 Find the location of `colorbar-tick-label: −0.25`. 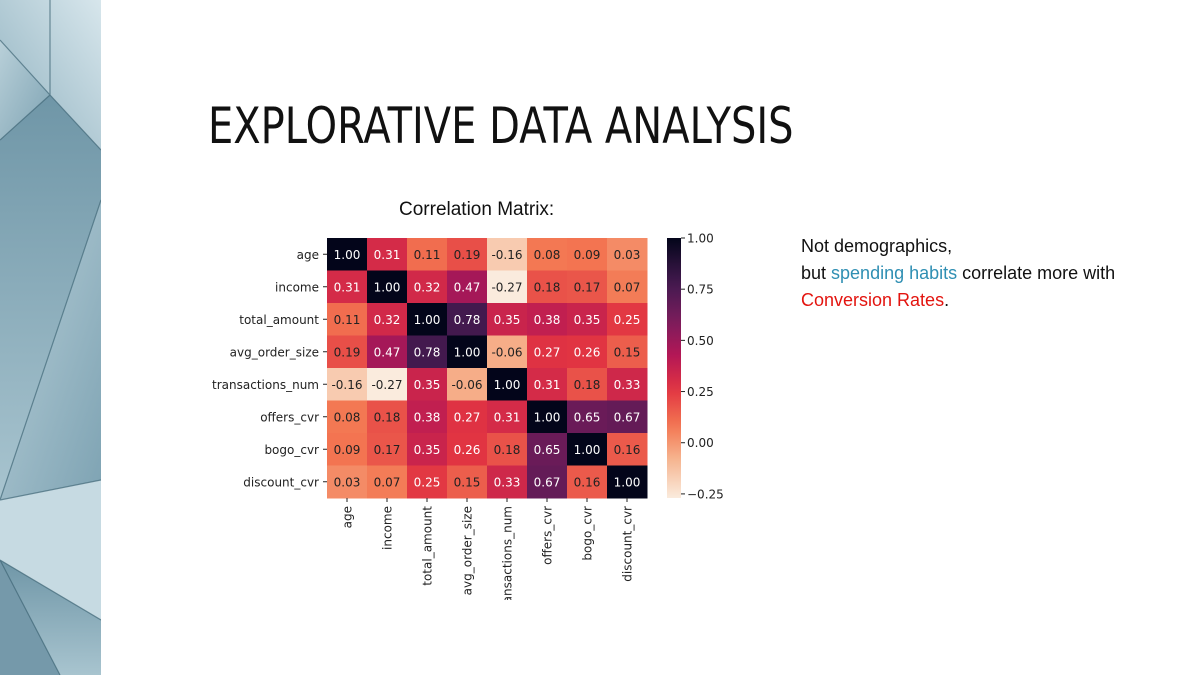

colorbar-tick-label: −0.25 is located at coordinates (705, 494).